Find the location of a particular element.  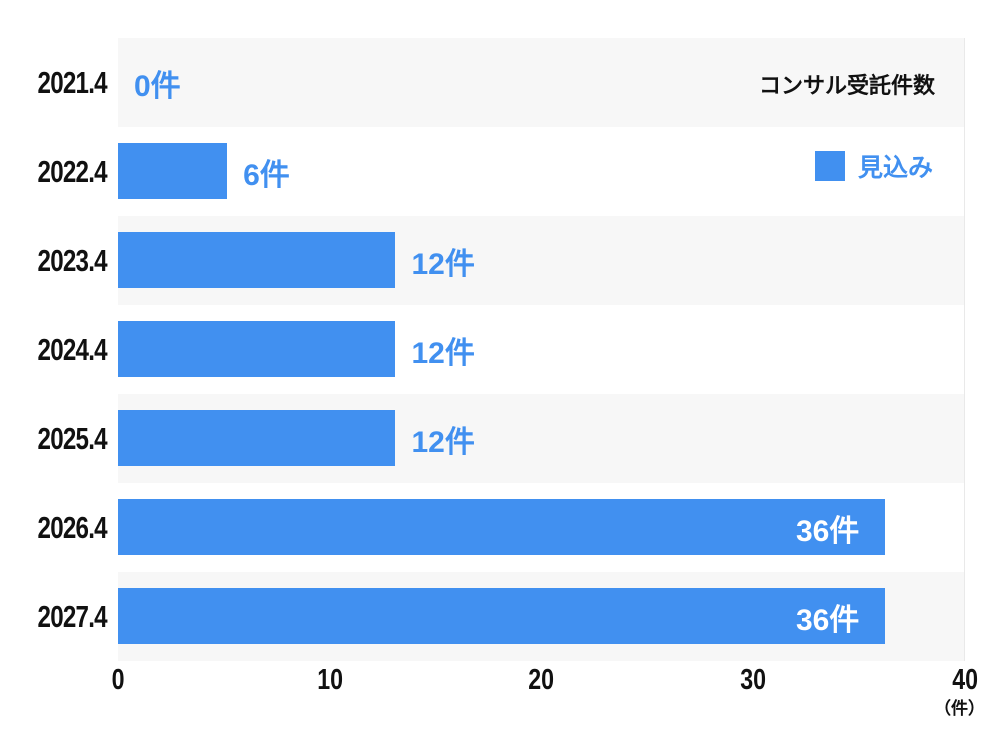

chart-row: 2027.4 36件 is located at coordinates (501, 616).